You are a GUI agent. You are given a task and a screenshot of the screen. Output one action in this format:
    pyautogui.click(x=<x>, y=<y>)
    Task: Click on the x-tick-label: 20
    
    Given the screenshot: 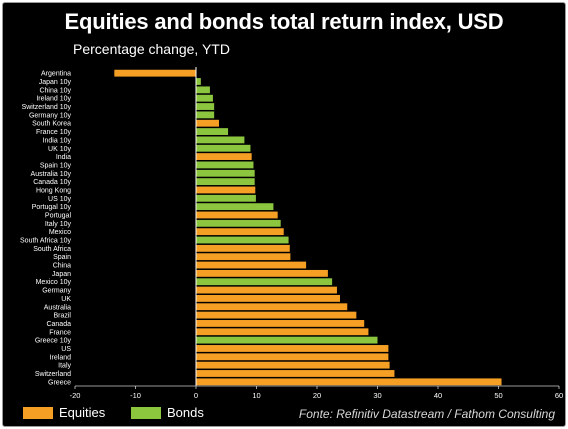 What is the action you would take?
    pyautogui.click(x=317, y=395)
    